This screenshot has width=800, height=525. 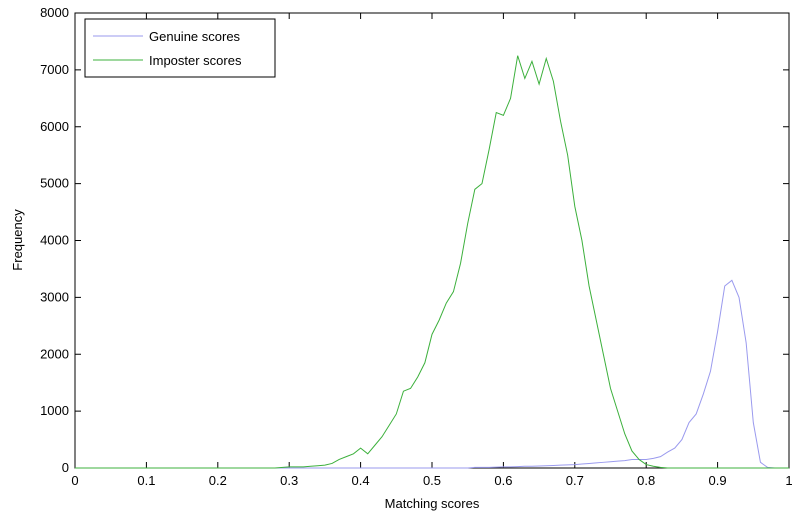 I want to click on legend-box, so click(x=180, y=48).